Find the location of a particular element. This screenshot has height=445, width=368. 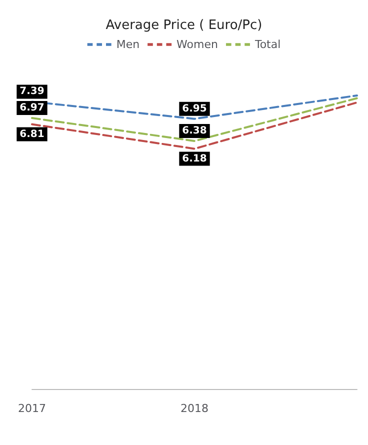

data-label: 6.81 is located at coordinates (32, 134).